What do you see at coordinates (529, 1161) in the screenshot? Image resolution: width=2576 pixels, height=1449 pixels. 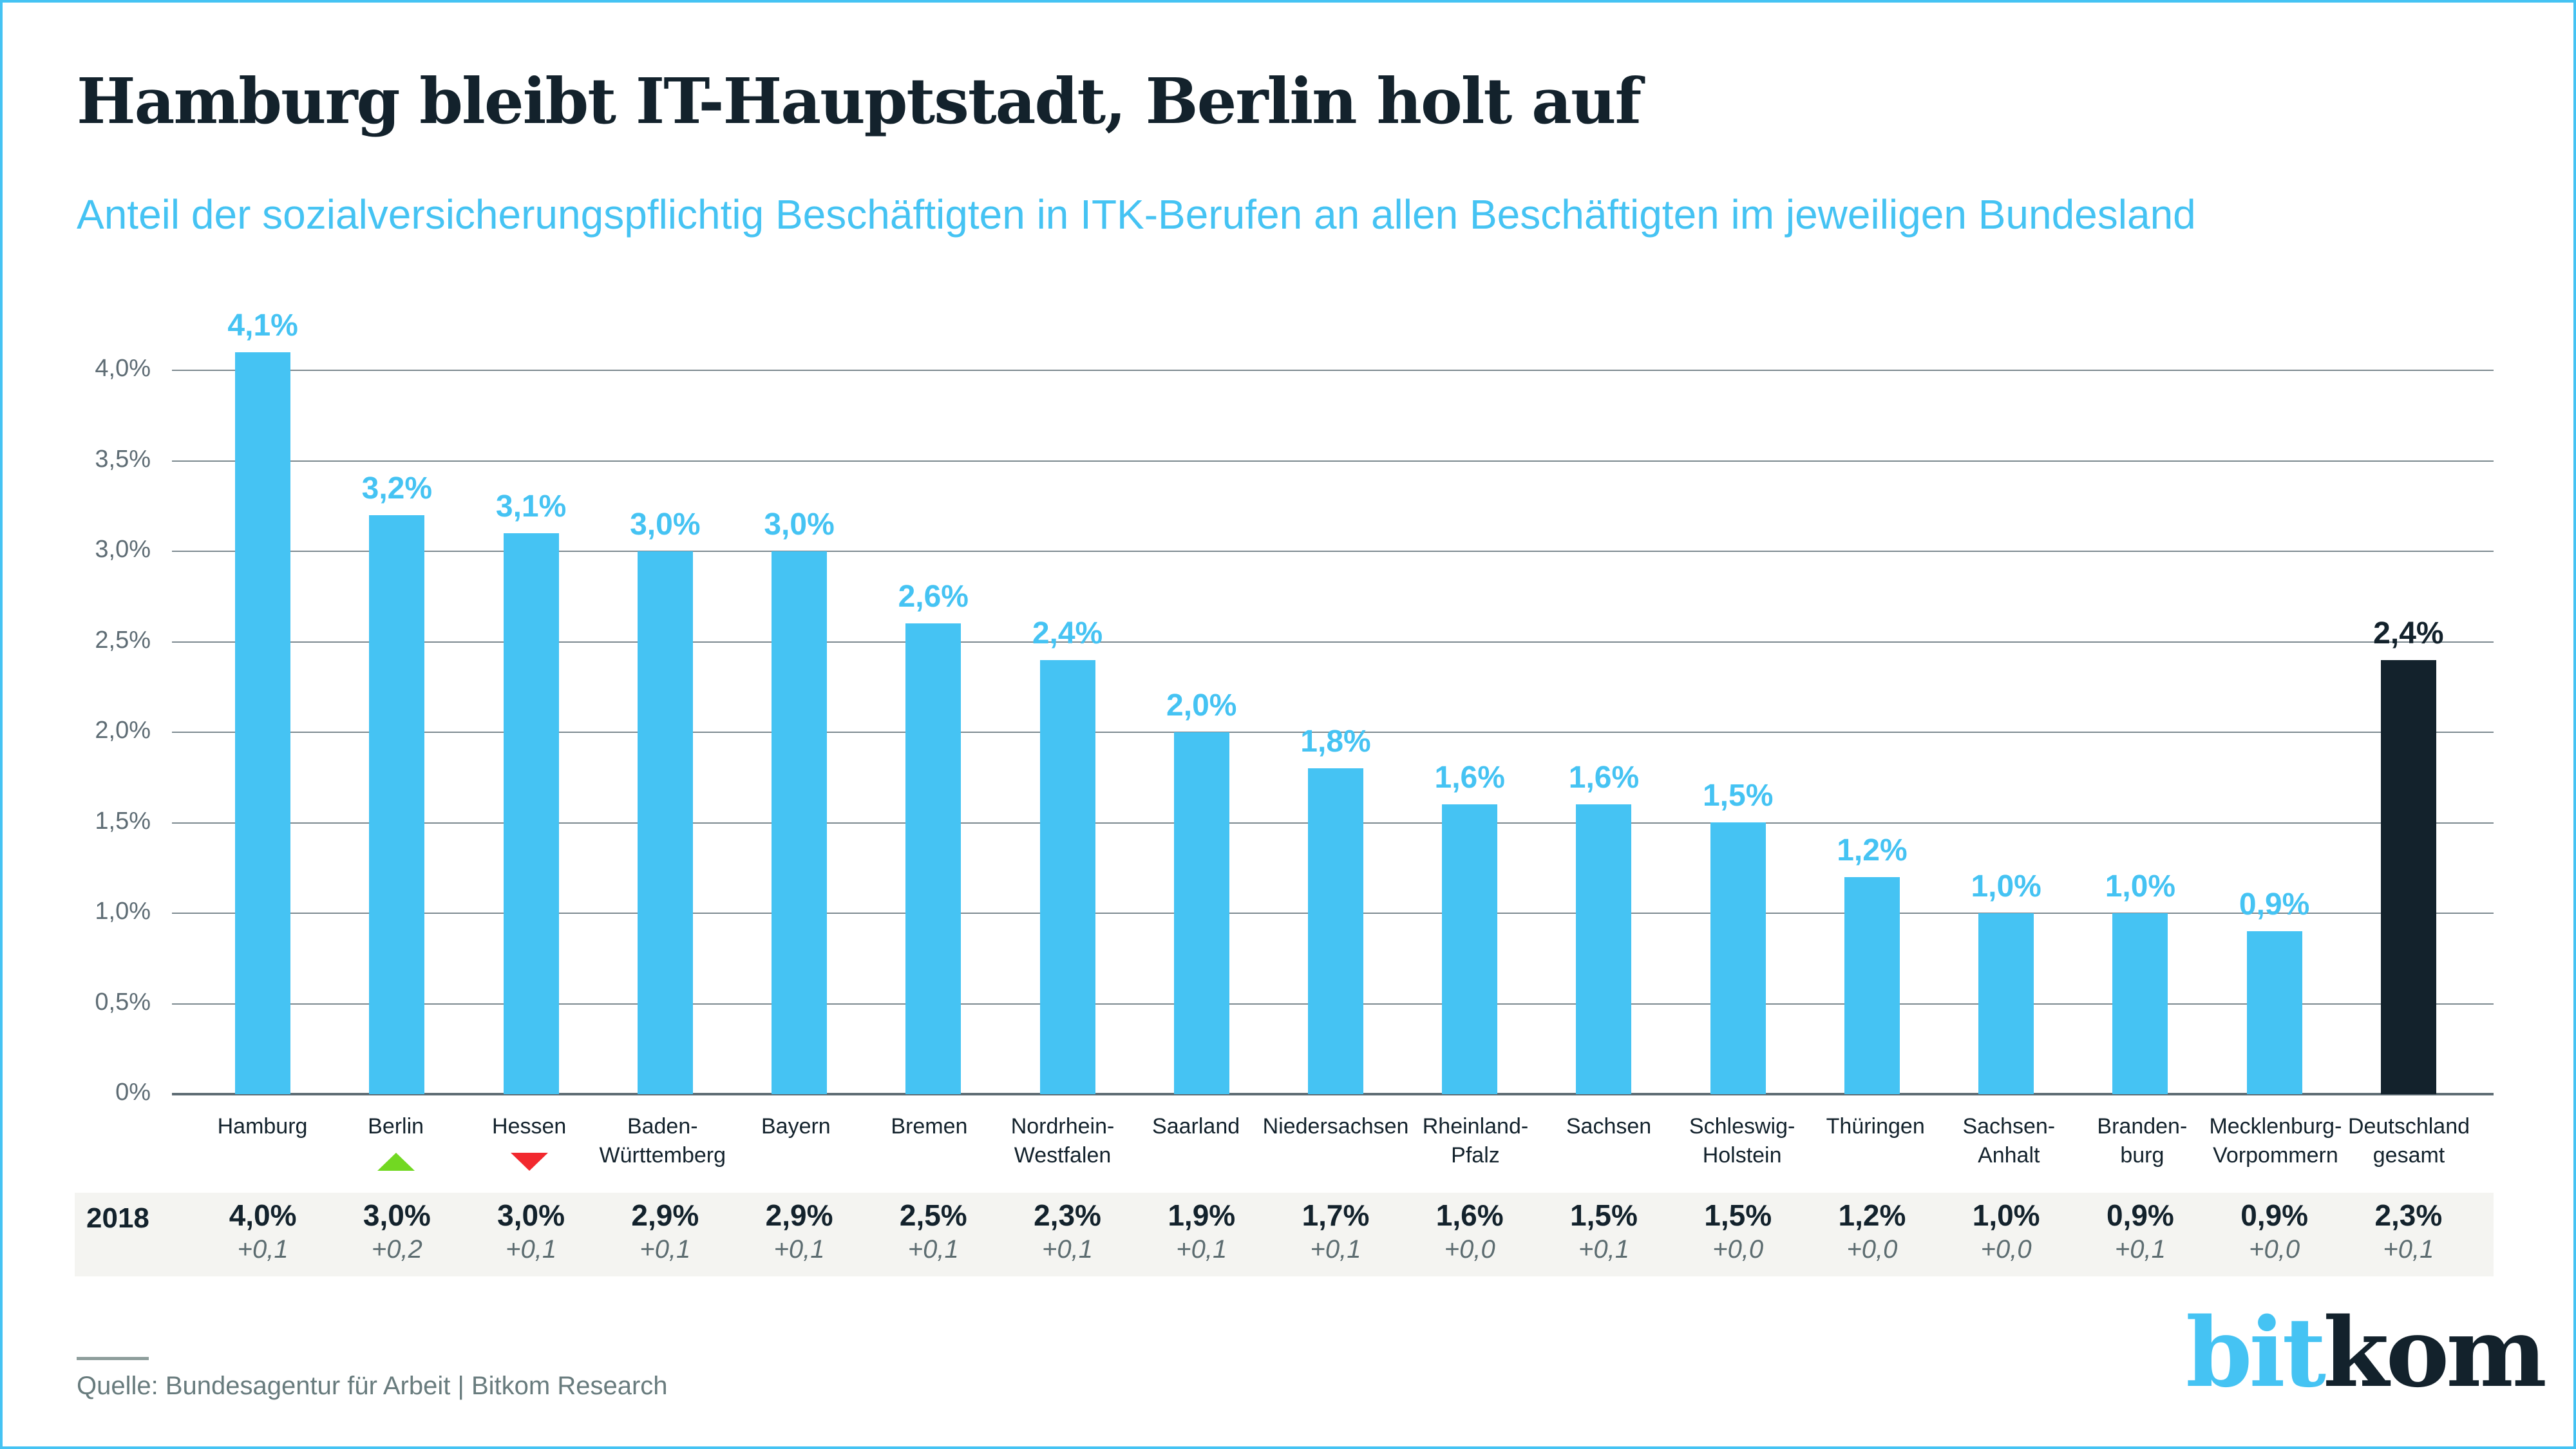 I see `trend-down-icon` at bounding box center [529, 1161].